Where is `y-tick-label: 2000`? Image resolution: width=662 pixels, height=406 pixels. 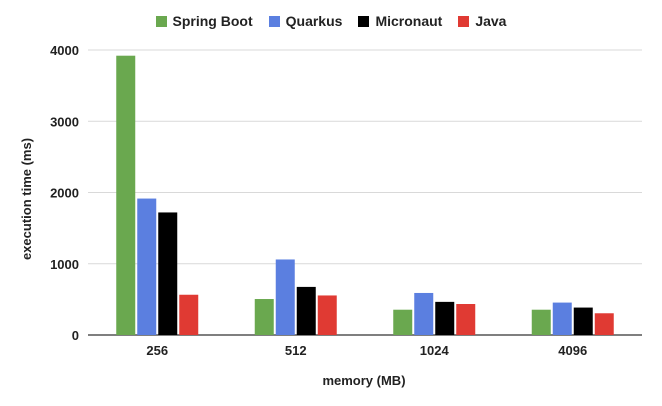 y-tick-label: 2000 is located at coordinates (64, 193).